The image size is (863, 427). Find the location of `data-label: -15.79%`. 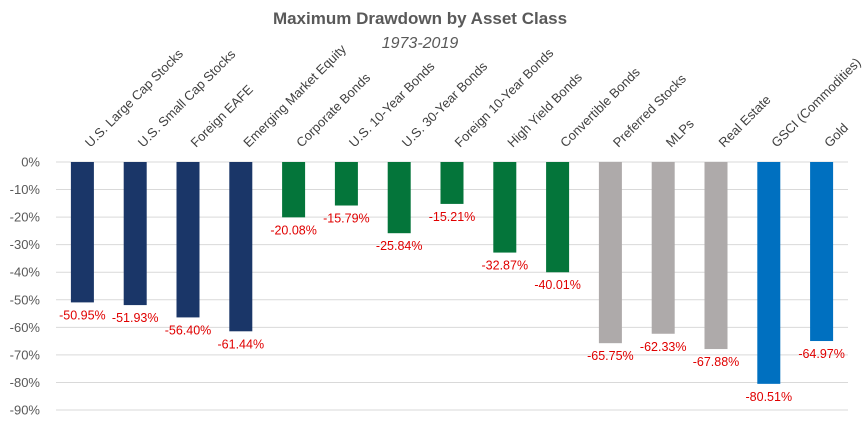

data-label: -15.79% is located at coordinates (346, 219).